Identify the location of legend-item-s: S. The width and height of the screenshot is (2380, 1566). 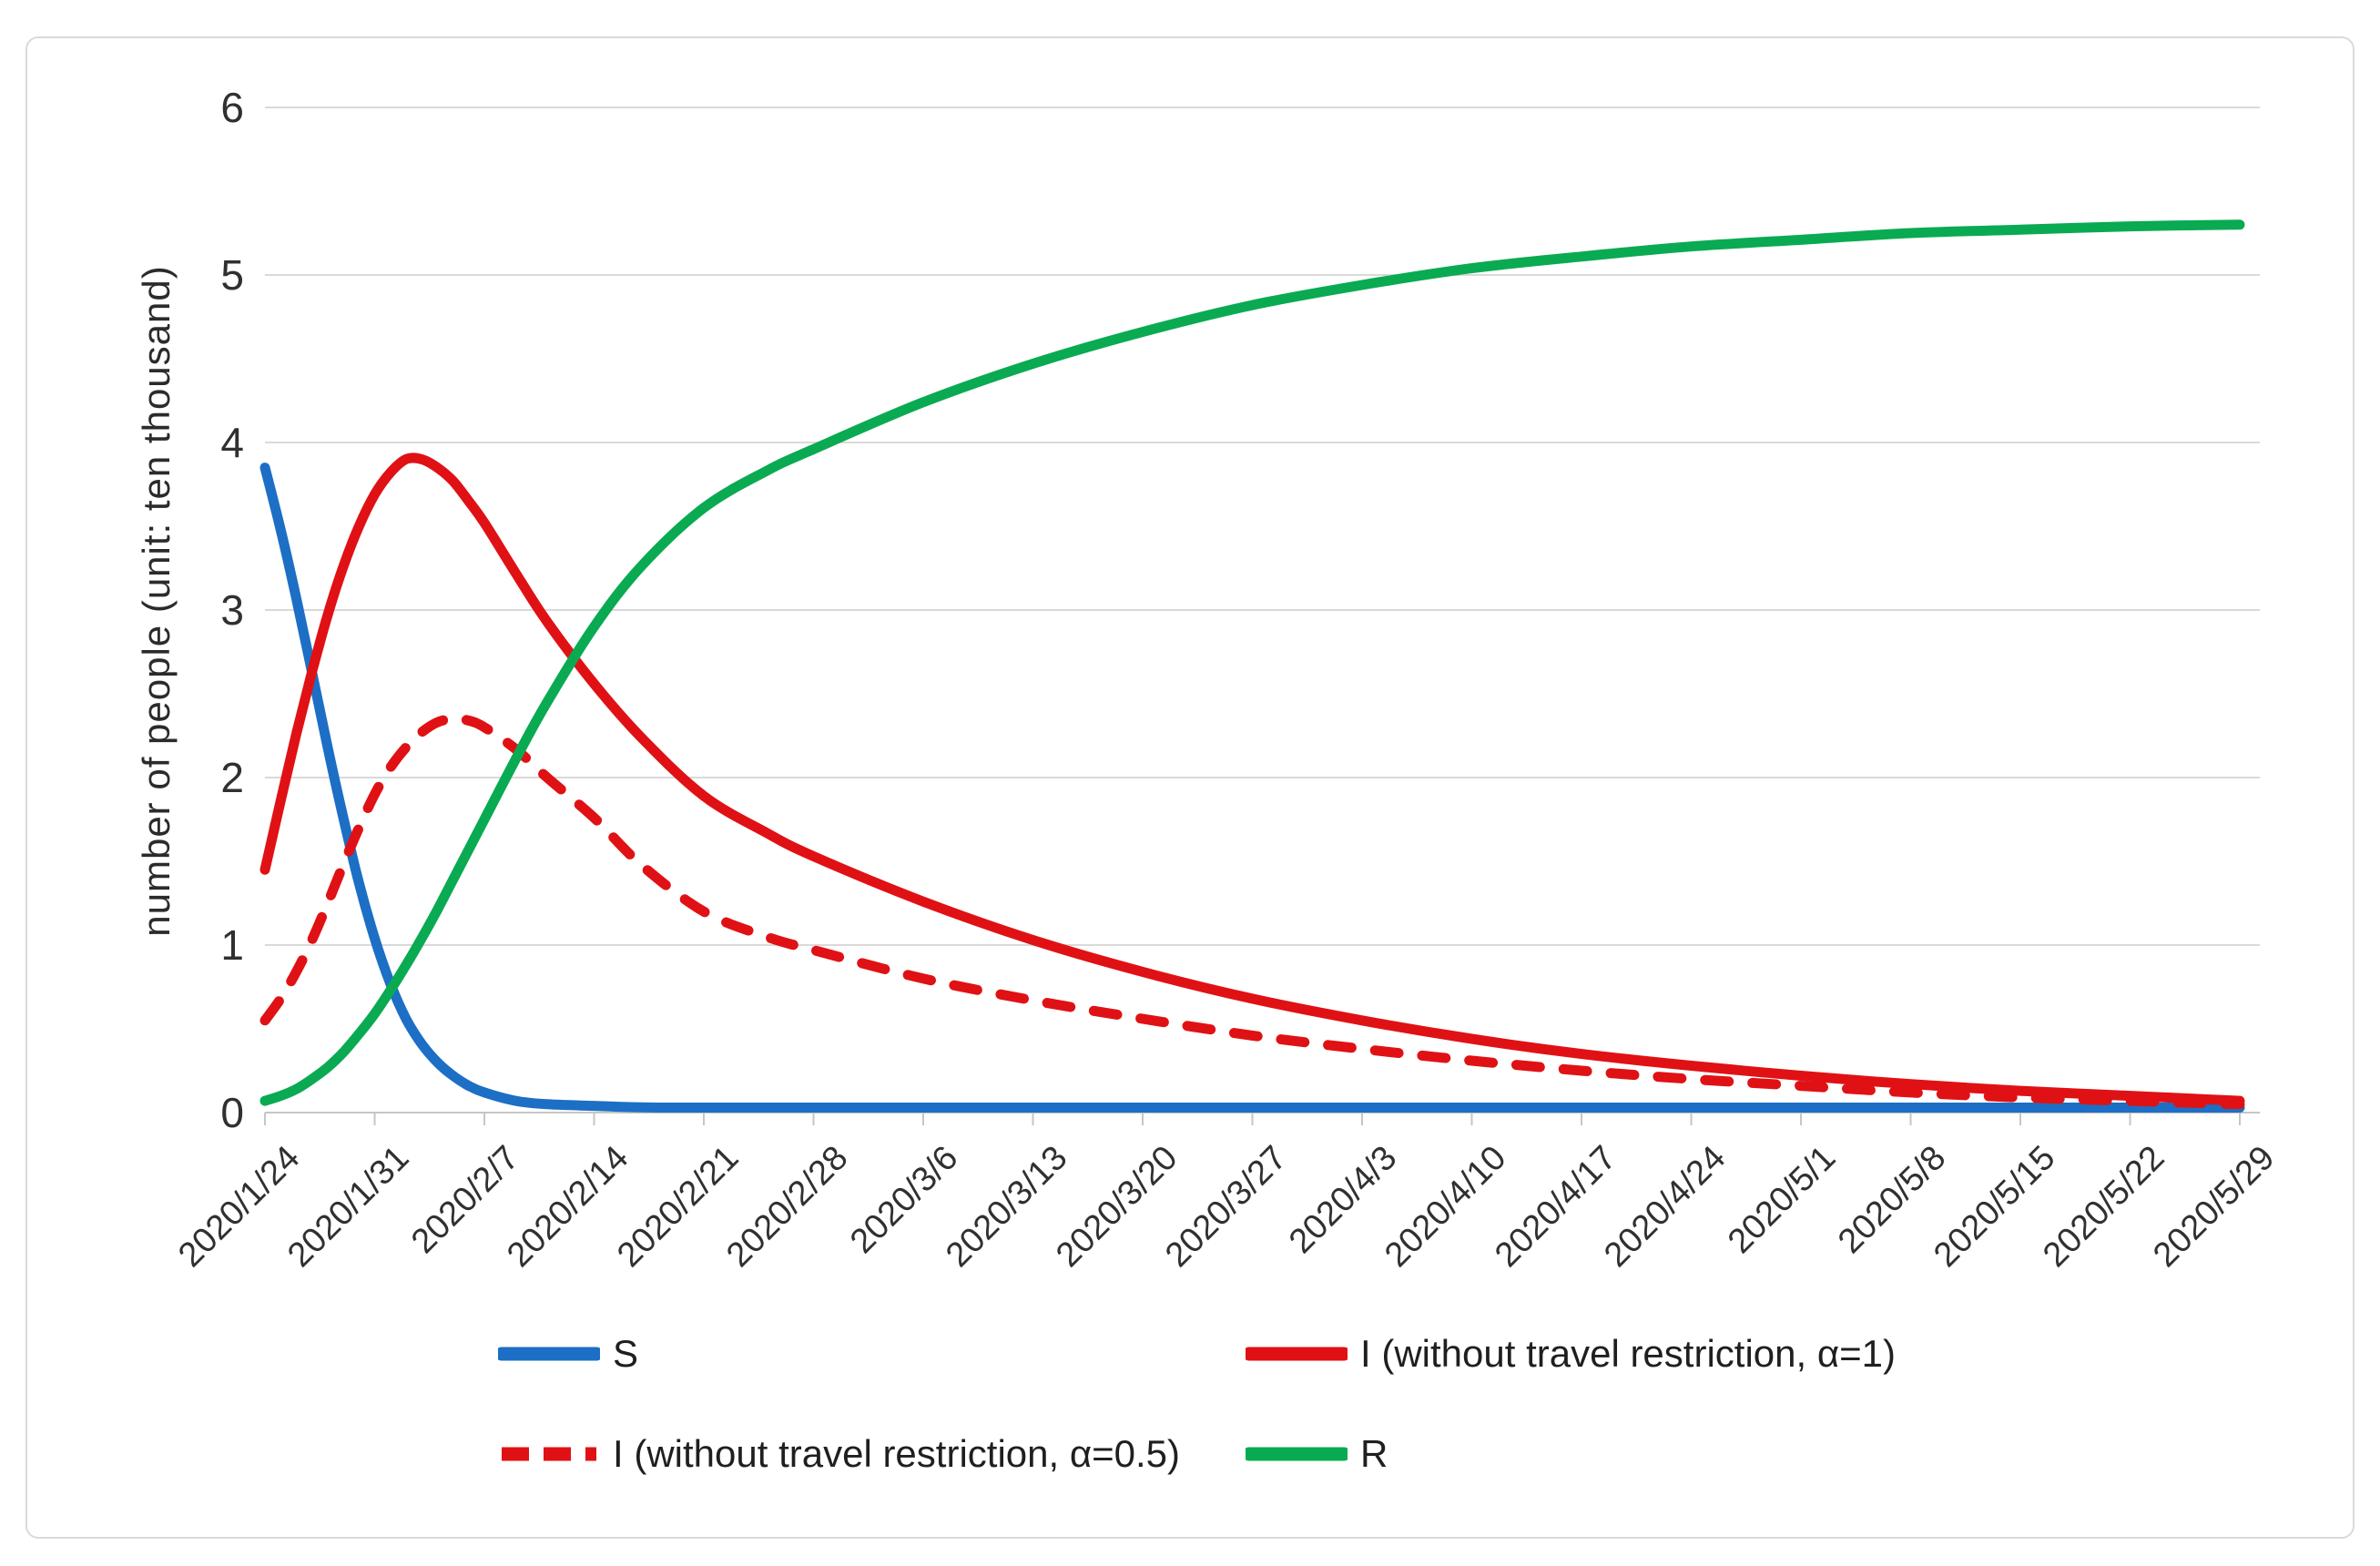
(568, 1354).